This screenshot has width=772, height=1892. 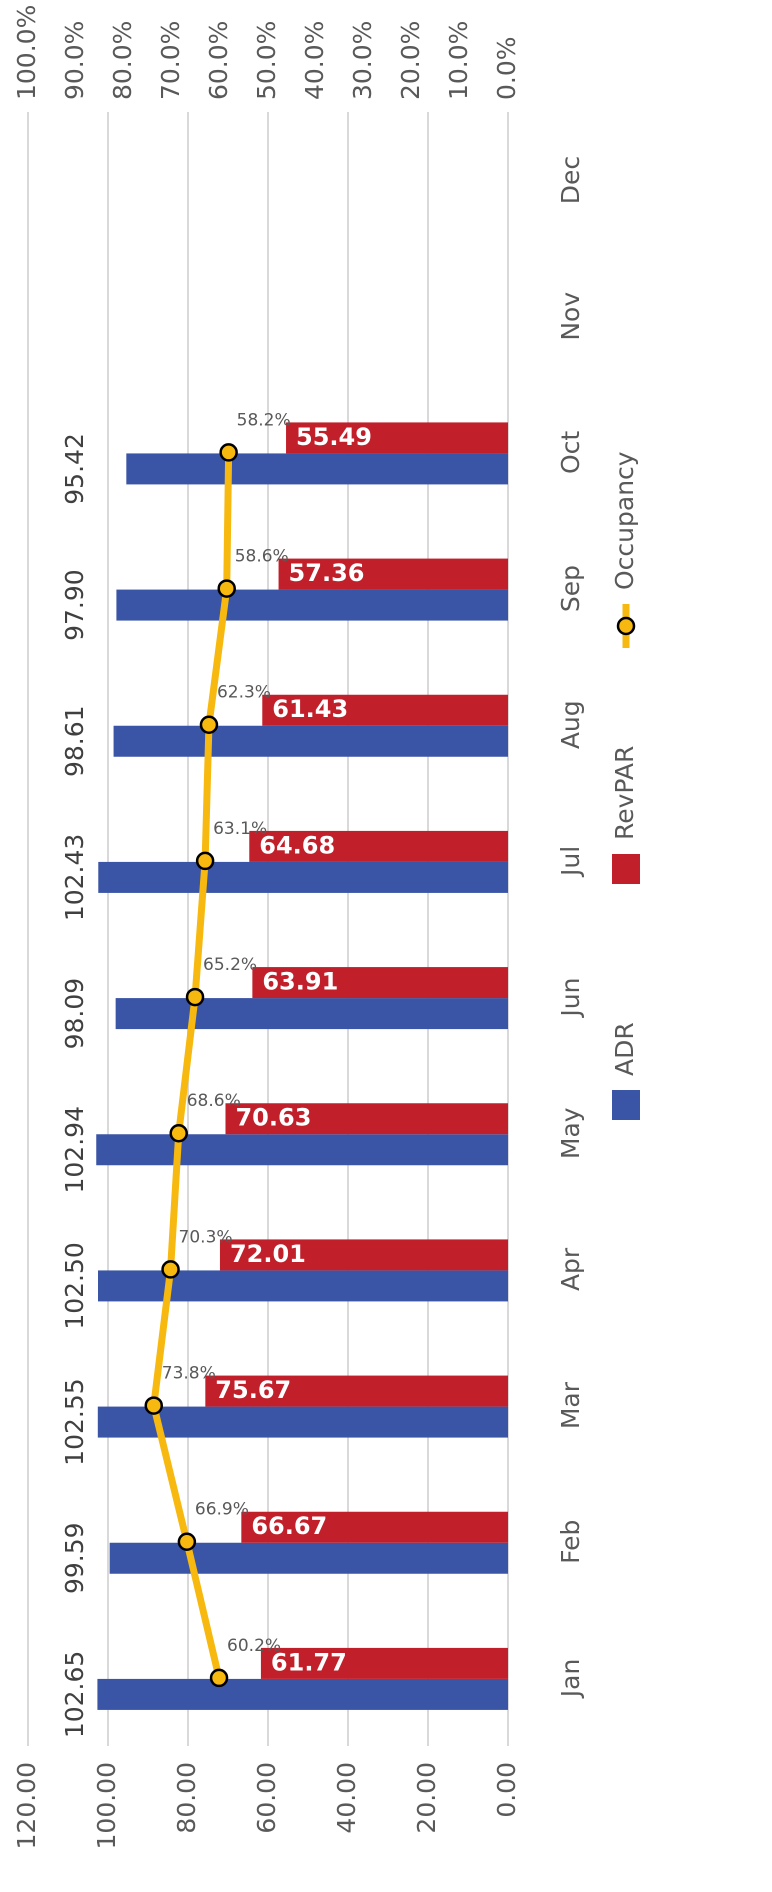 What do you see at coordinates (273, 1118) in the screenshot?
I see `data-label: 70.63` at bounding box center [273, 1118].